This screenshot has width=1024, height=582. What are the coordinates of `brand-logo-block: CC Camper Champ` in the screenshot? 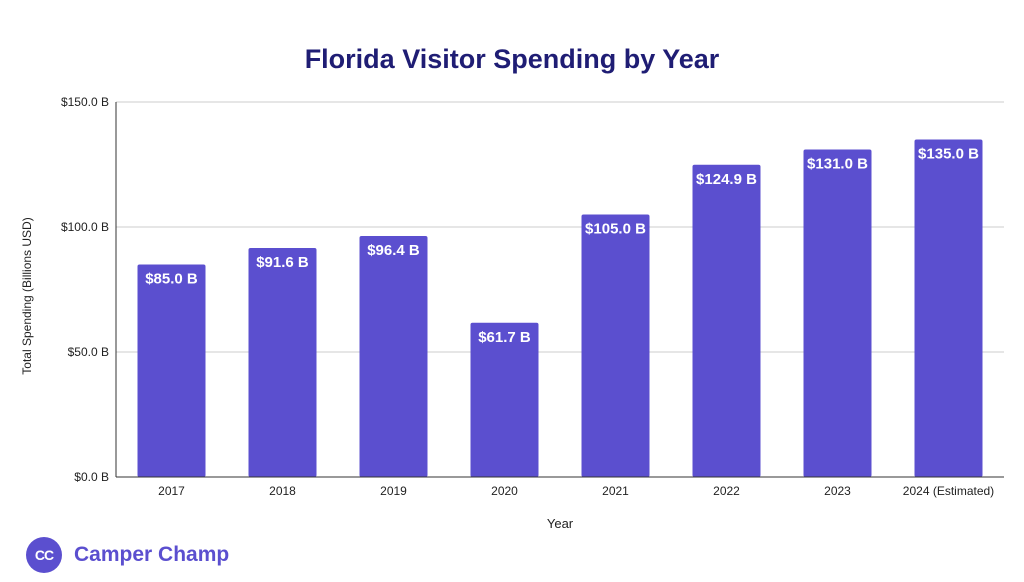 It's located at (127, 555).